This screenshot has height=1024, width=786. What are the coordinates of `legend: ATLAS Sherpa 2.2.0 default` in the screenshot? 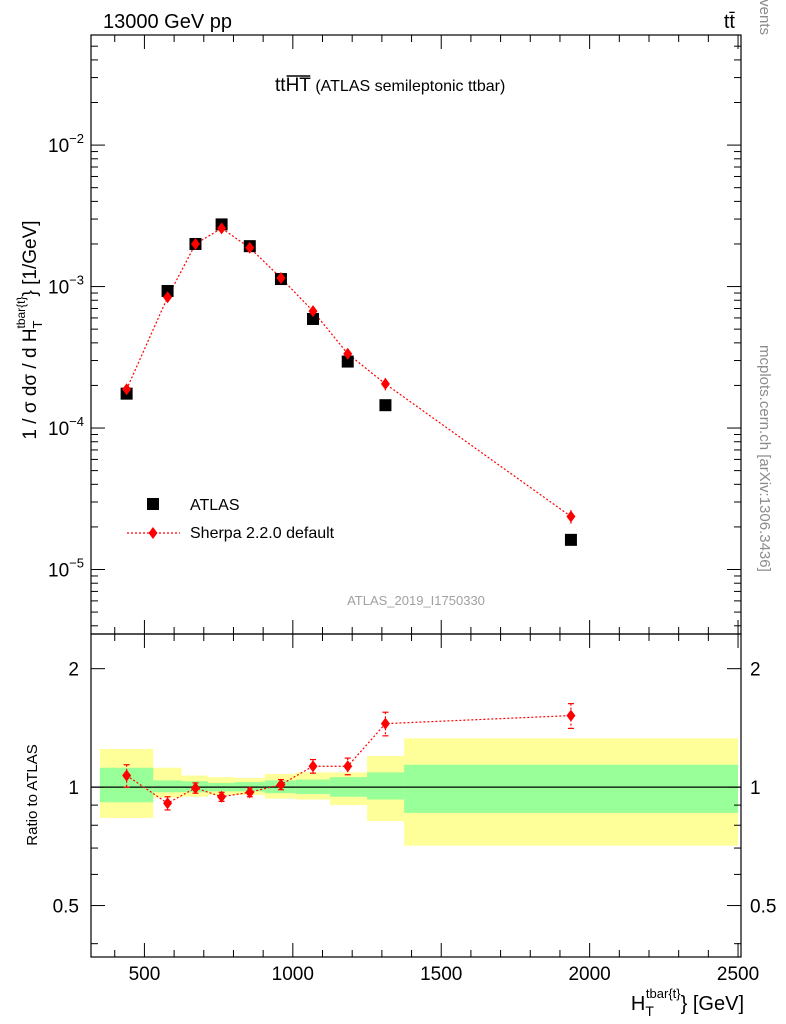 It's located at (231, 519).